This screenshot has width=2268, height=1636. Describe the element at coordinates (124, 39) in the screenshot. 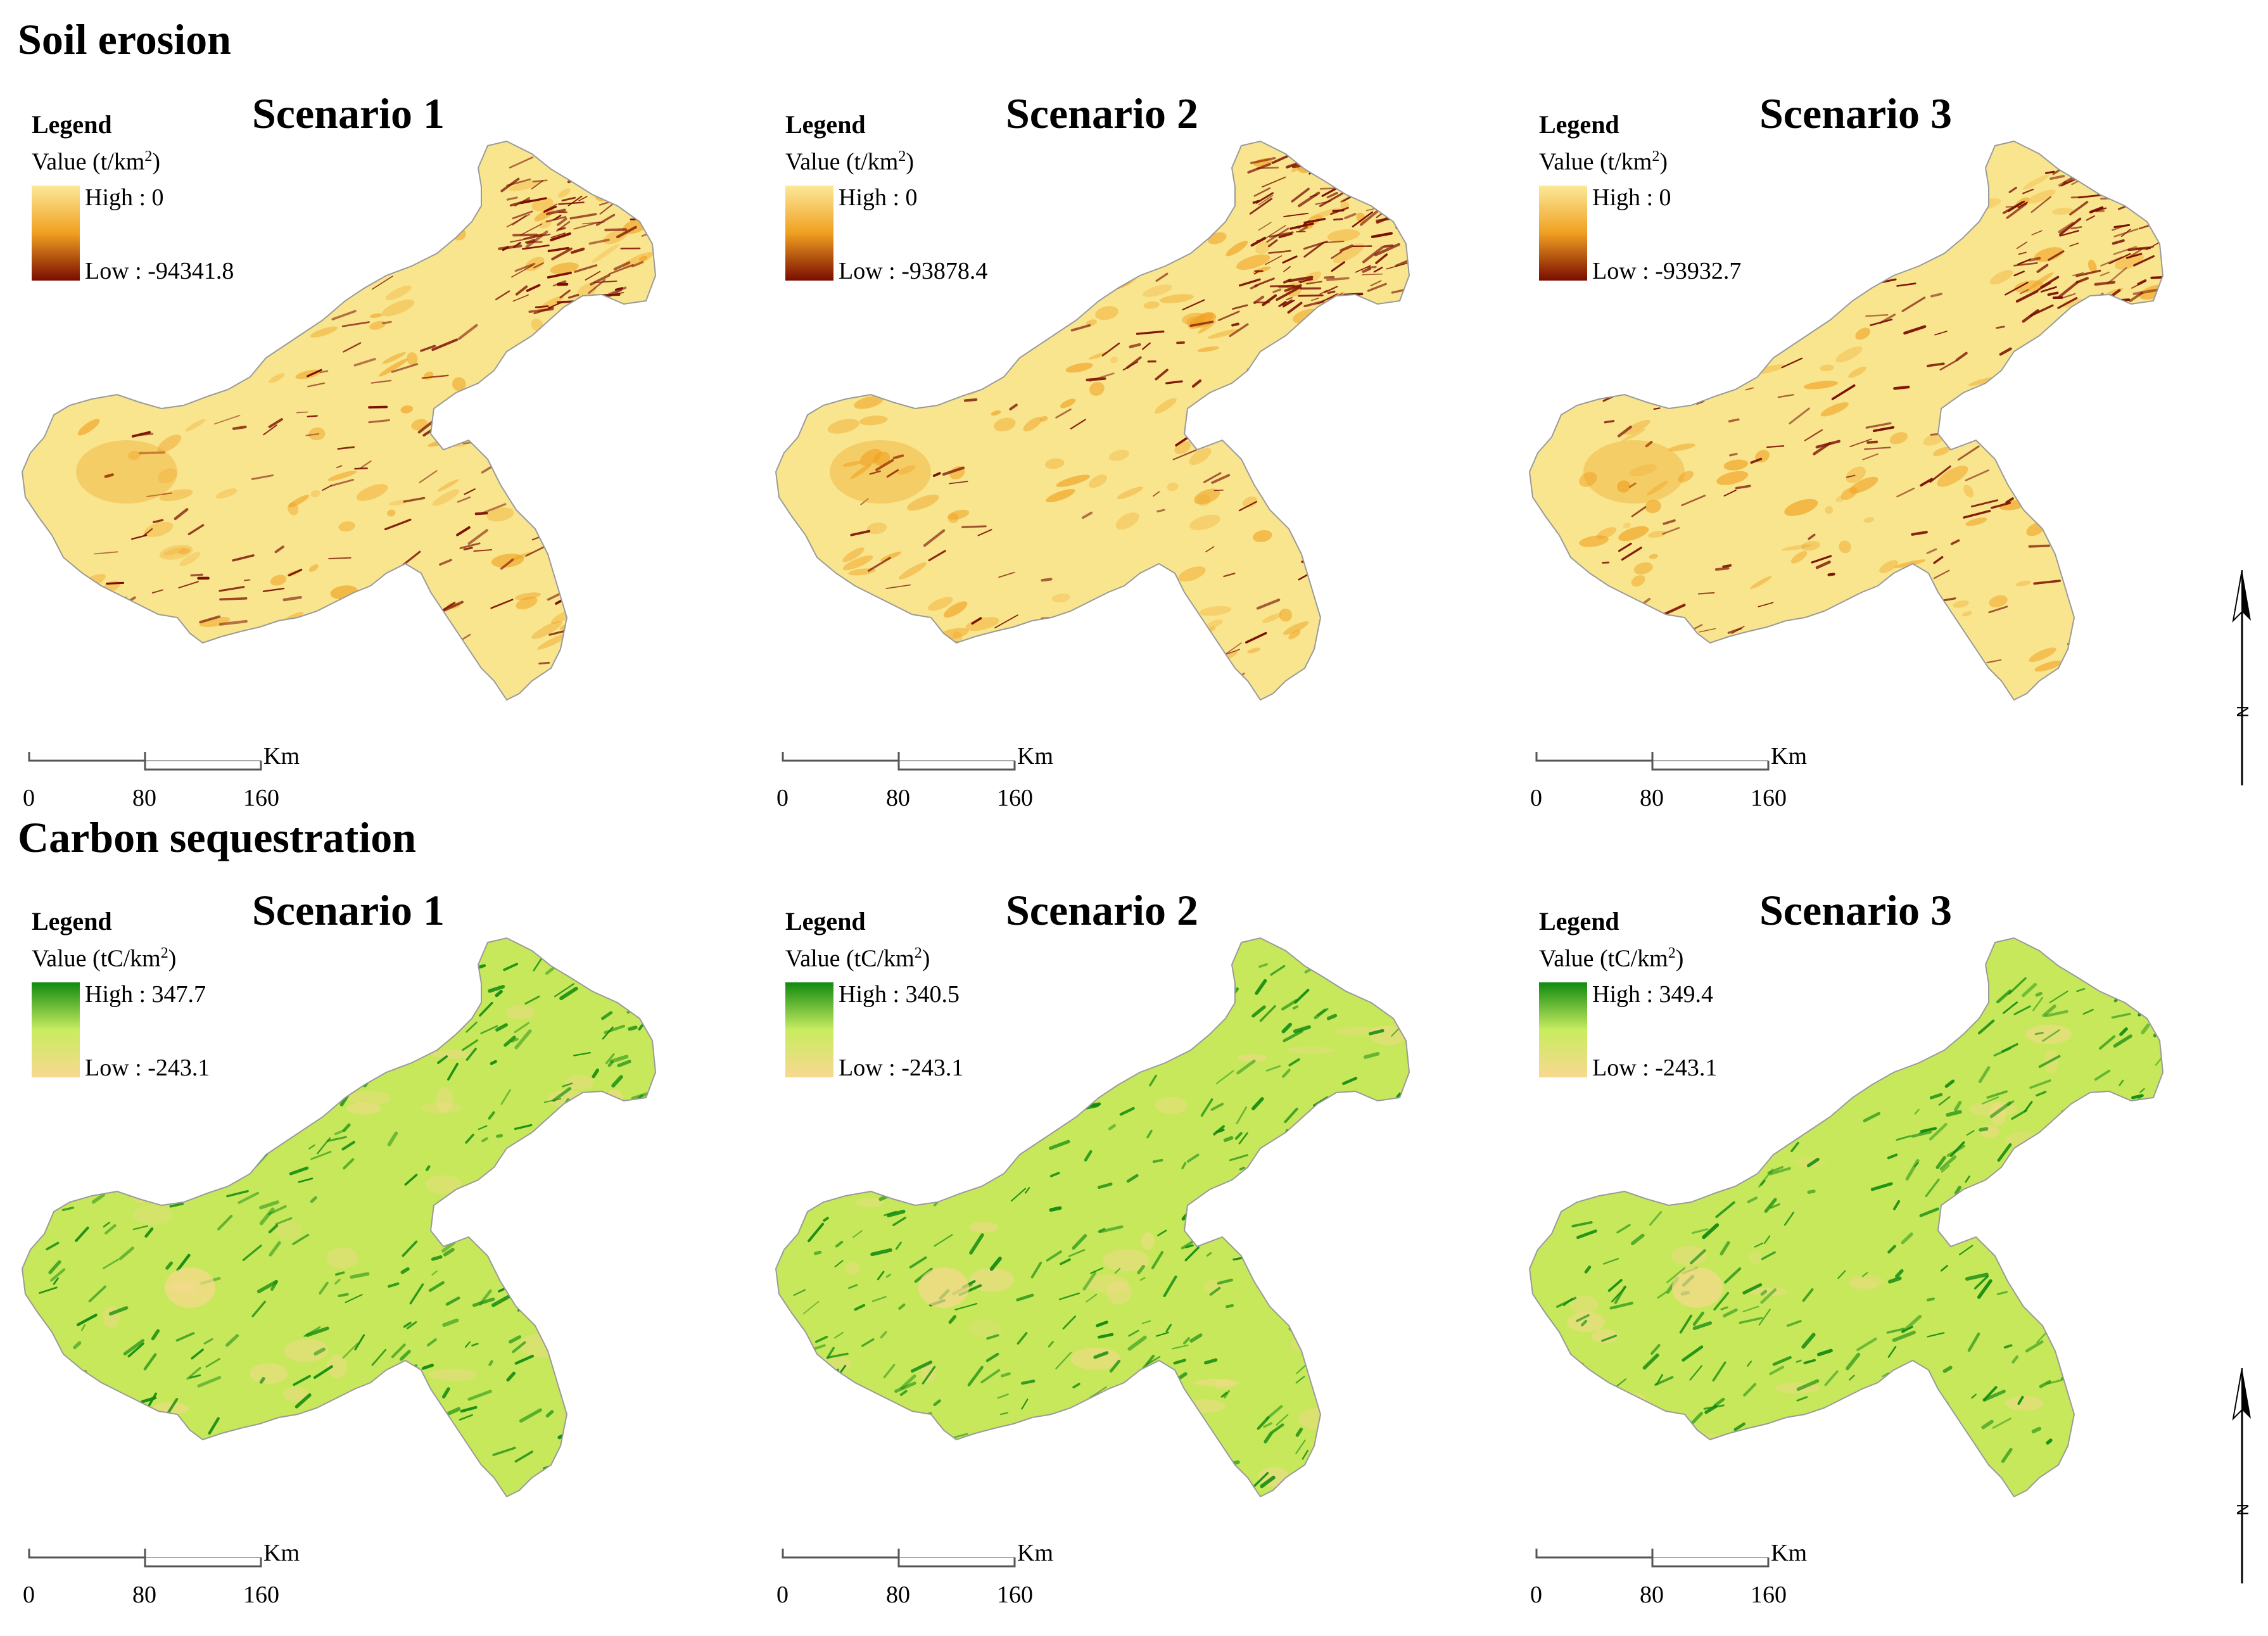

I see `section-title-soil-erosion: Soil erosion` at that location.